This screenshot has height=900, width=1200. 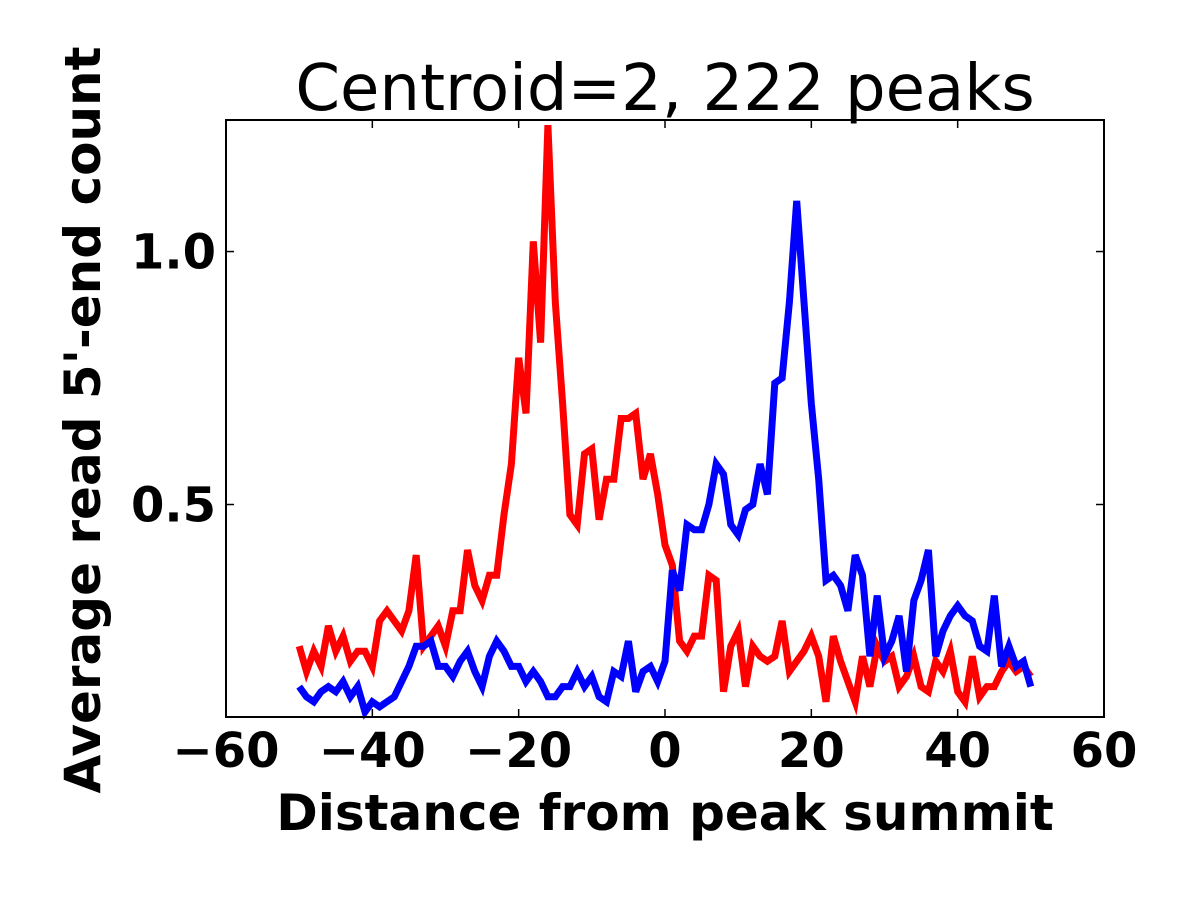 I want to click on x-tick-label: −60, so click(x=225, y=751).